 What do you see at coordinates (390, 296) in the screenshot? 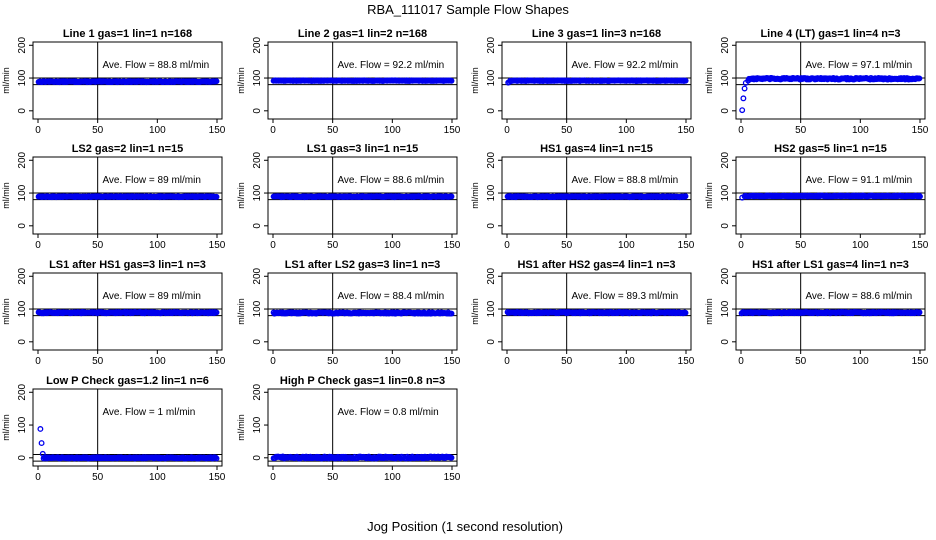
I see `ave-flow-annotation: Ave. Flow = 88.4 ml/min` at bounding box center [390, 296].